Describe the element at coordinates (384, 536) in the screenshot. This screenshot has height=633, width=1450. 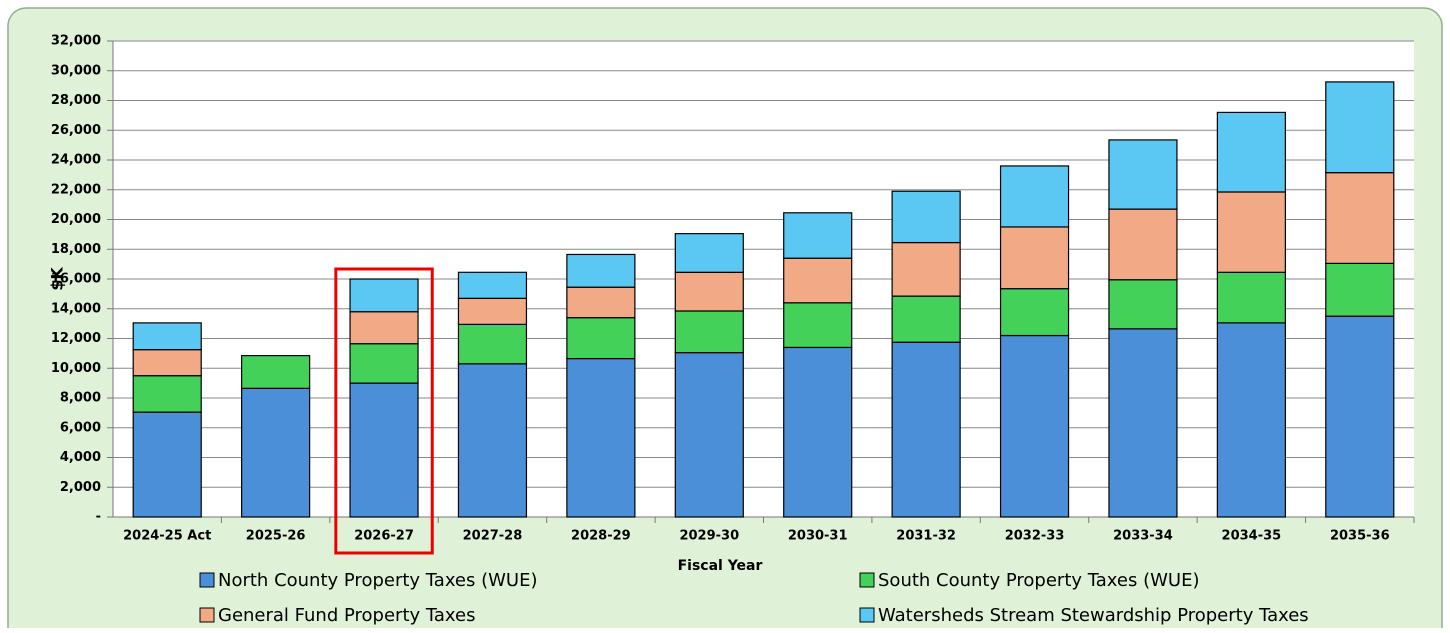
I see `x-tick-label: 2026-27` at that location.